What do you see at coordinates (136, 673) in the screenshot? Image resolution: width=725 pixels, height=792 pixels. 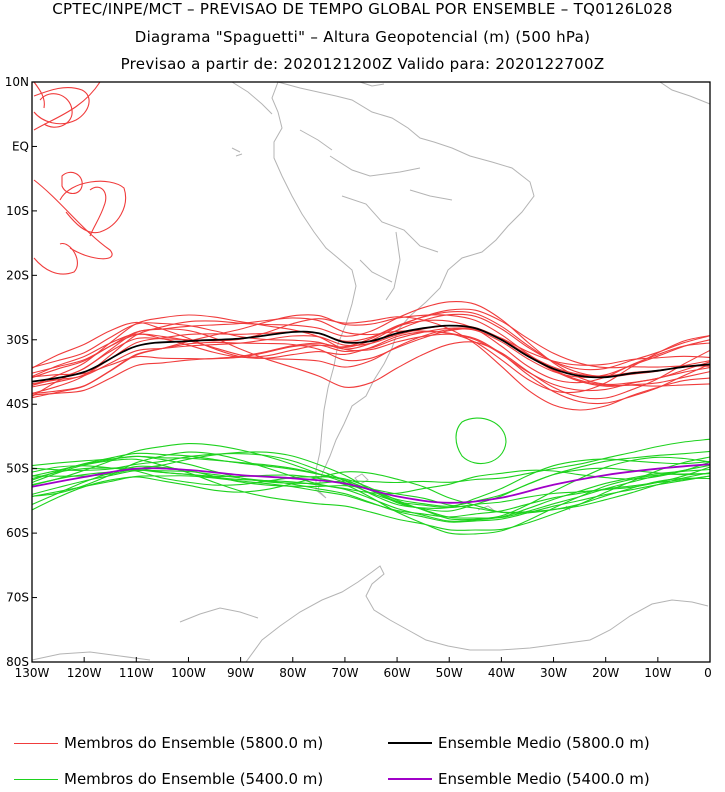 I see `x-tick-label: 110W` at bounding box center [136, 673].